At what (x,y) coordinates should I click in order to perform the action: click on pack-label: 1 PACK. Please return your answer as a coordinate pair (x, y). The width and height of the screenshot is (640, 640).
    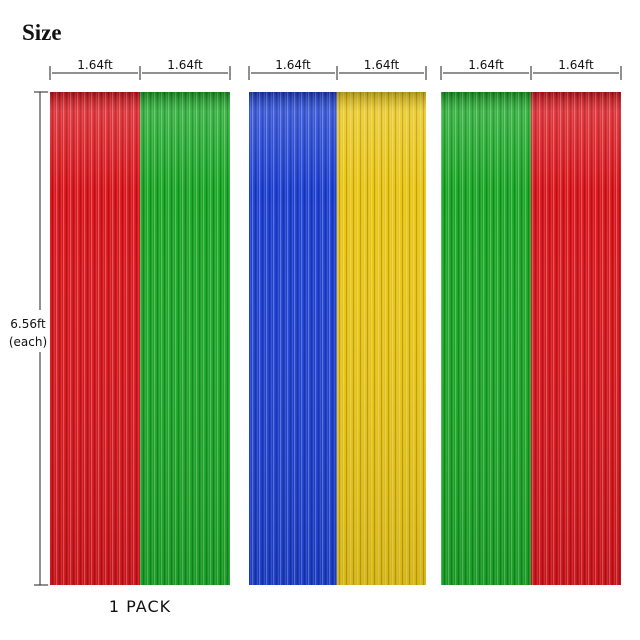
    Looking at the image, I should click on (140, 606).